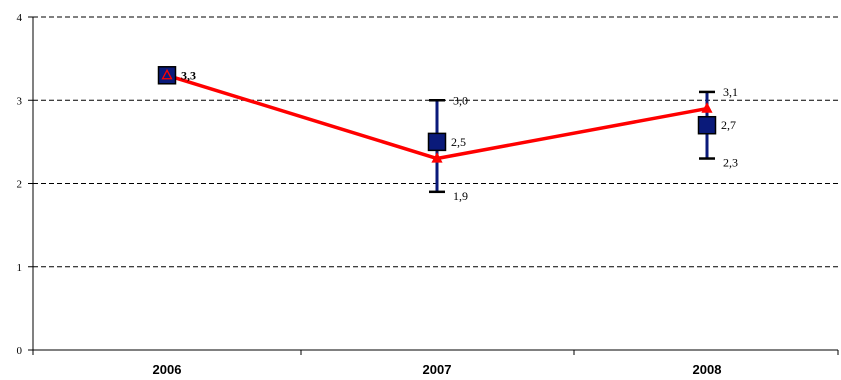 This screenshot has height=380, width=841. What do you see at coordinates (20, 185) in the screenshot?
I see `y-tick-label: 2` at bounding box center [20, 185].